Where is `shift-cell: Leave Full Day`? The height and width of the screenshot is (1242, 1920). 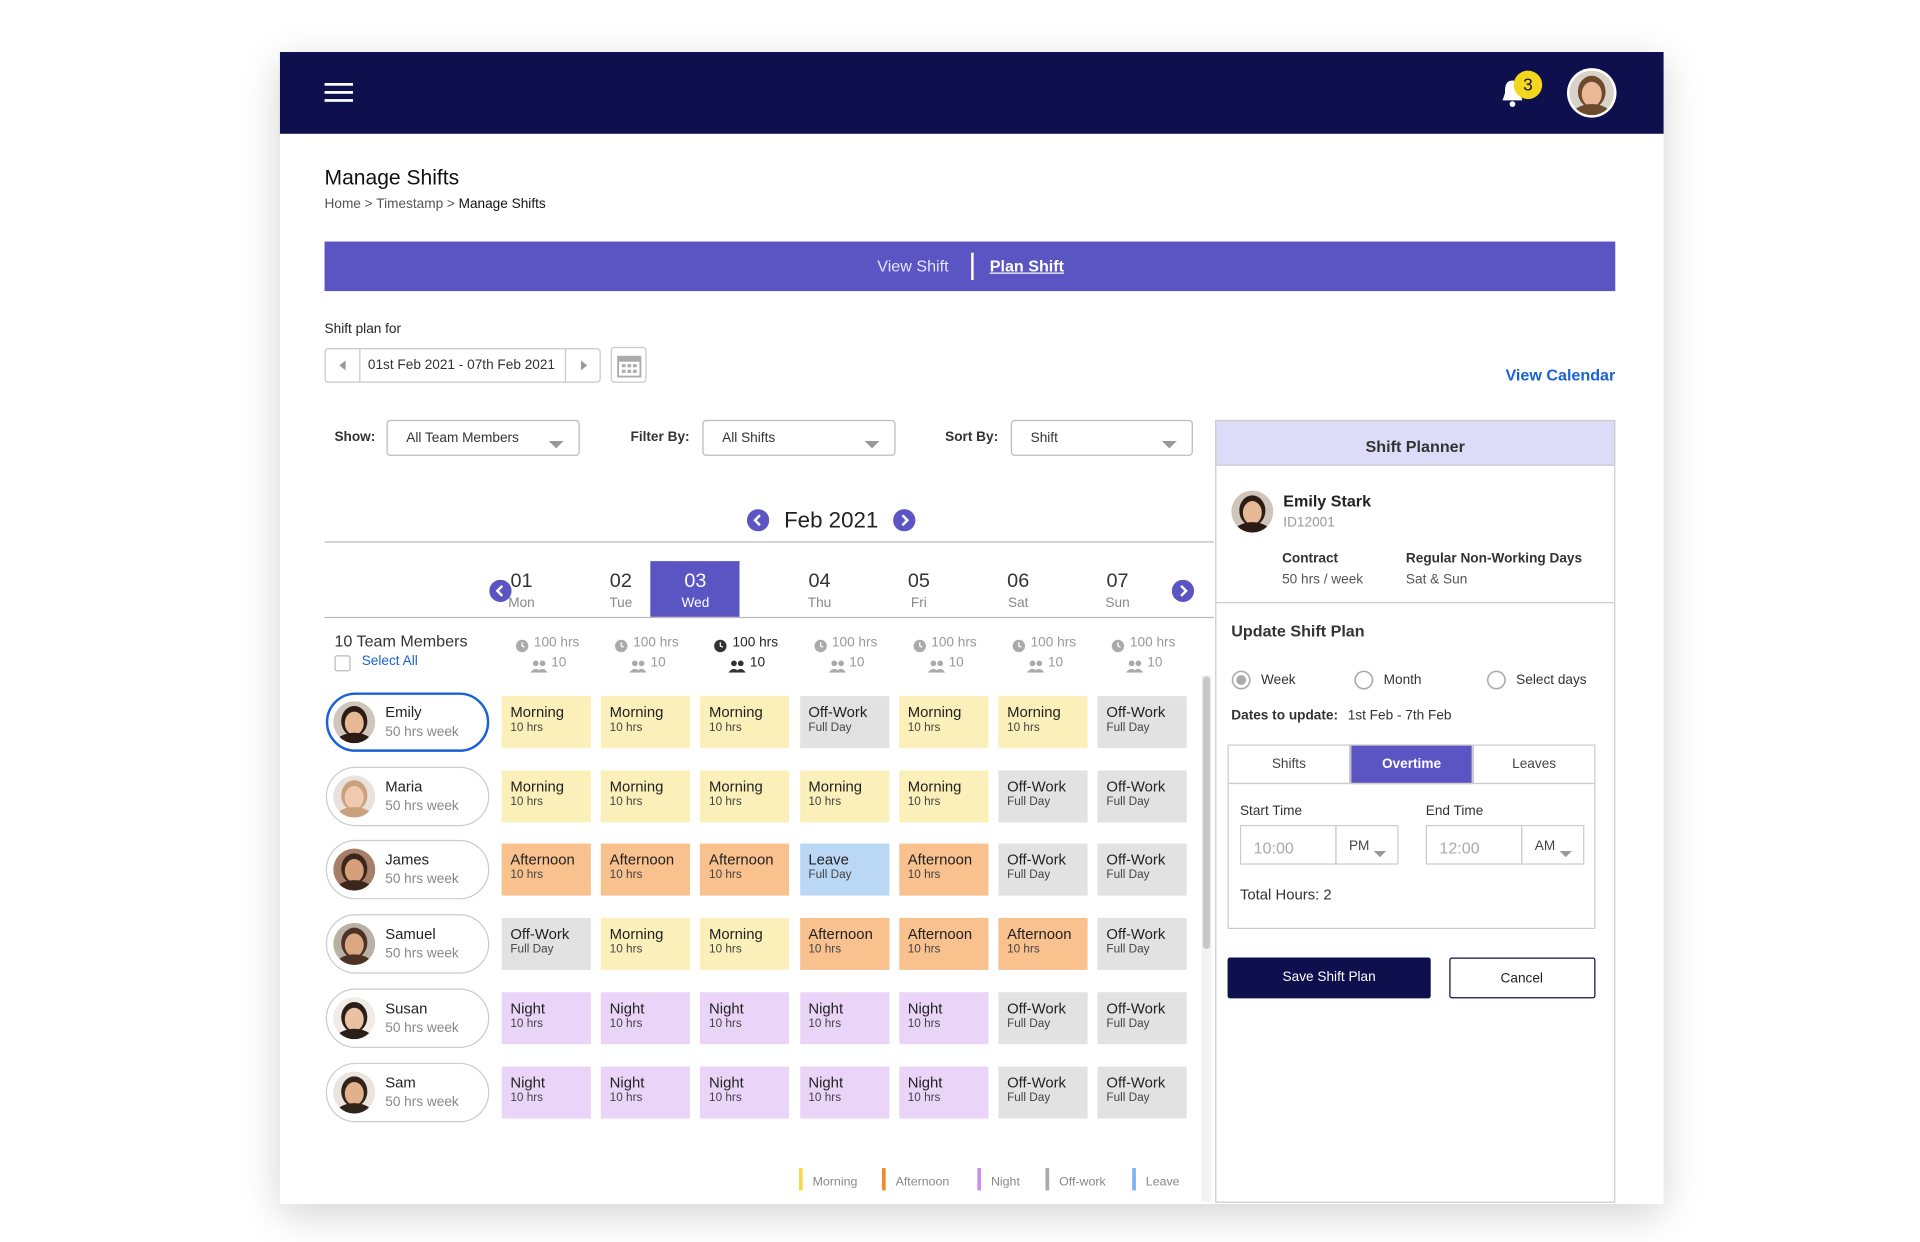
shift-cell: Leave Full Day is located at coordinates (844, 870).